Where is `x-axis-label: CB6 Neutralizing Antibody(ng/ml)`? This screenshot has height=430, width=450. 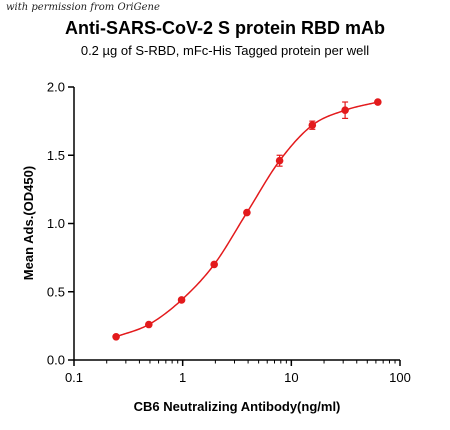 x-axis-label: CB6 Neutralizing Antibody(ng/ml) is located at coordinates (237, 406).